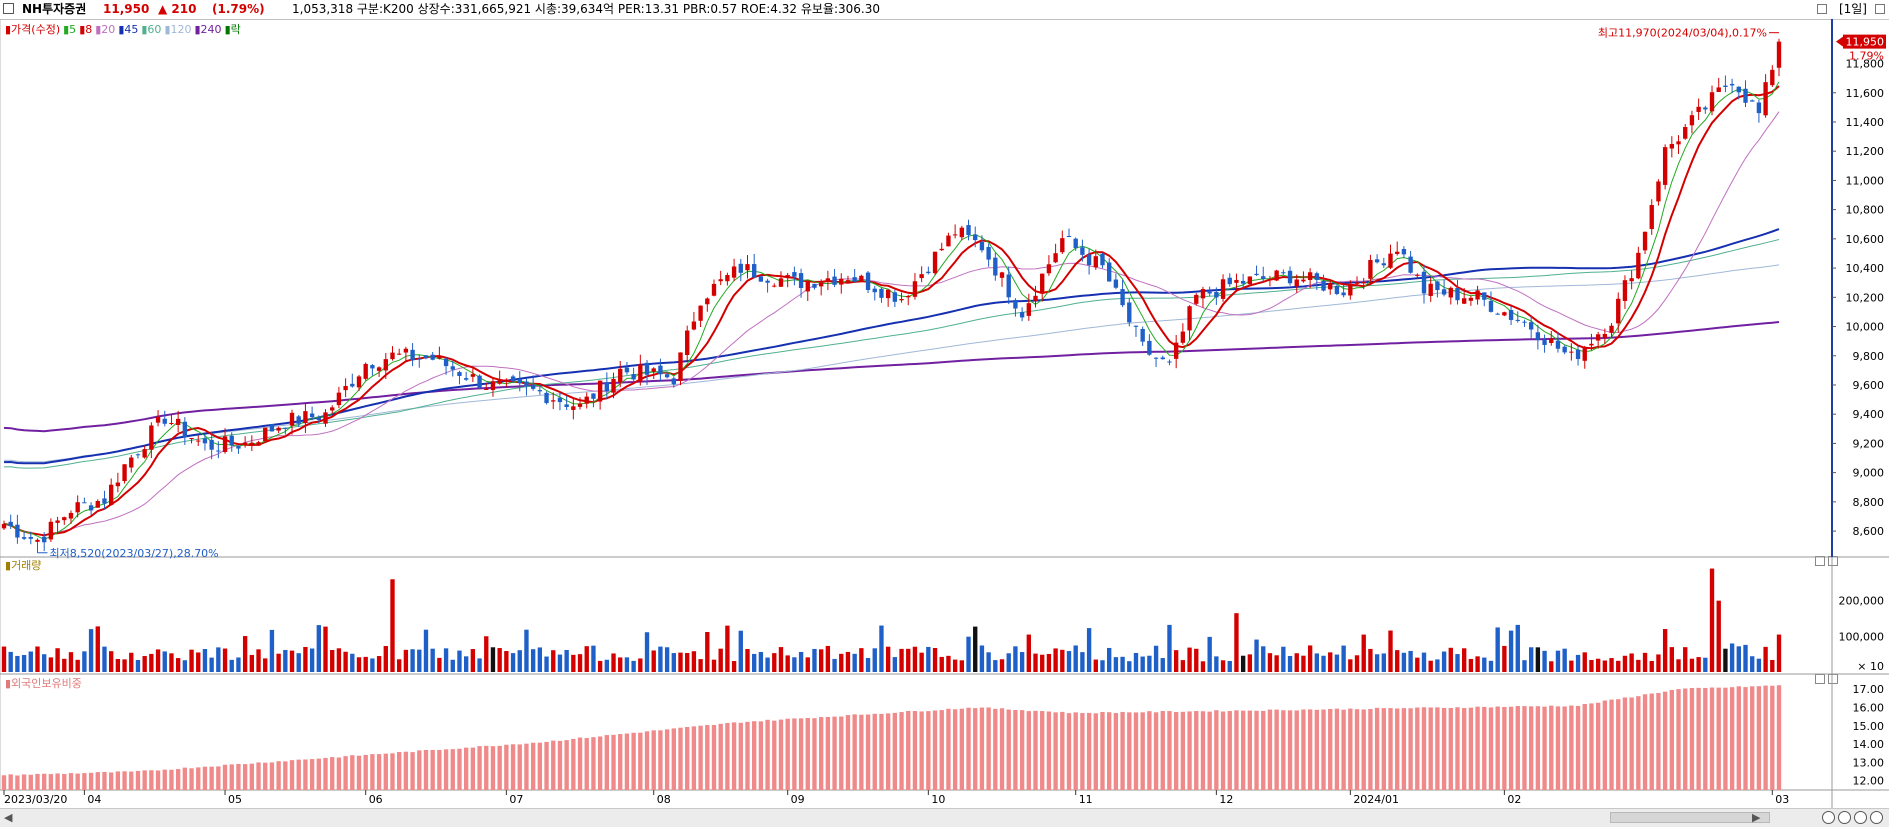 This screenshot has width=1889, height=827. I want to click on scroll-left-icon: ◀, so click(8, 817).